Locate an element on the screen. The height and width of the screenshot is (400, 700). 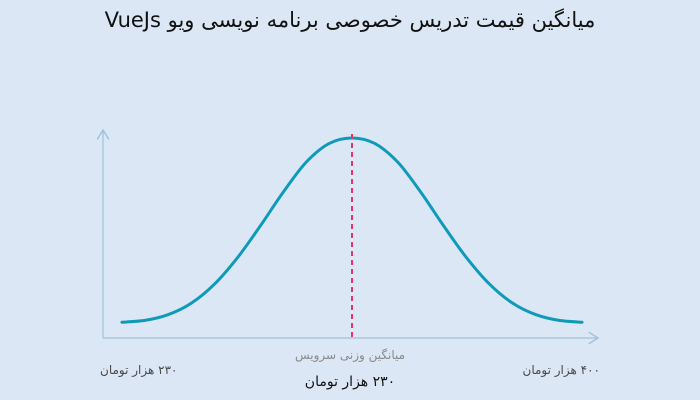
min-price-label: ۲۳۰ هزار تومان is located at coordinates (139, 370).